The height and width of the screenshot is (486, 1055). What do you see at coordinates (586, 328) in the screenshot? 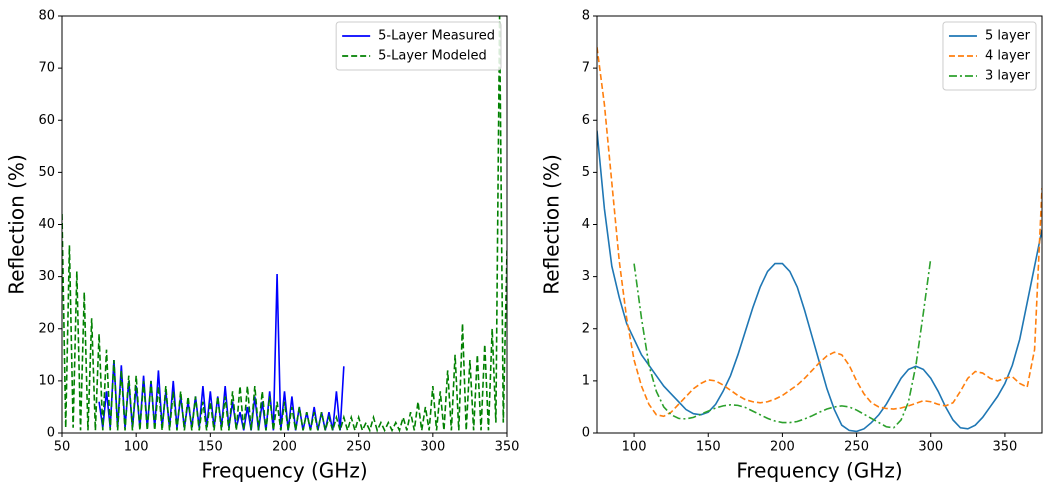
I see `y-tick-label: 2` at bounding box center [586, 328].